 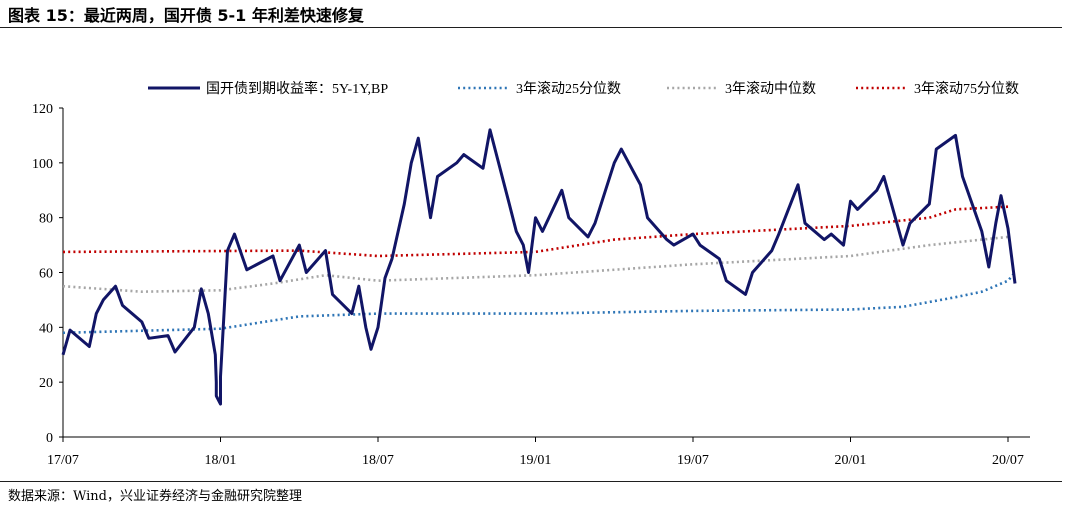 What do you see at coordinates (46, 219) in the screenshot?
I see `y-tick-label: 80` at bounding box center [46, 219].